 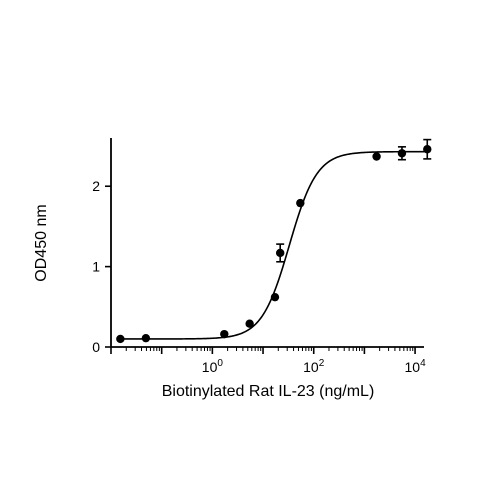 What do you see at coordinates (96, 186) in the screenshot?
I see `y-tick-label: 2` at bounding box center [96, 186].